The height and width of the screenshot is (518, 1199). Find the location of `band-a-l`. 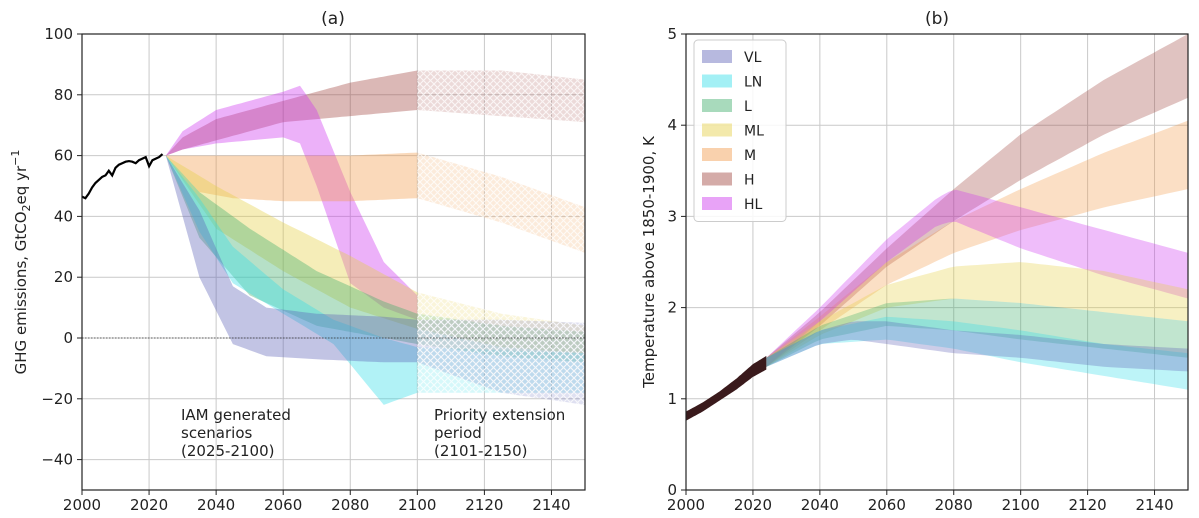

band-a-l is located at coordinates (291, 250).